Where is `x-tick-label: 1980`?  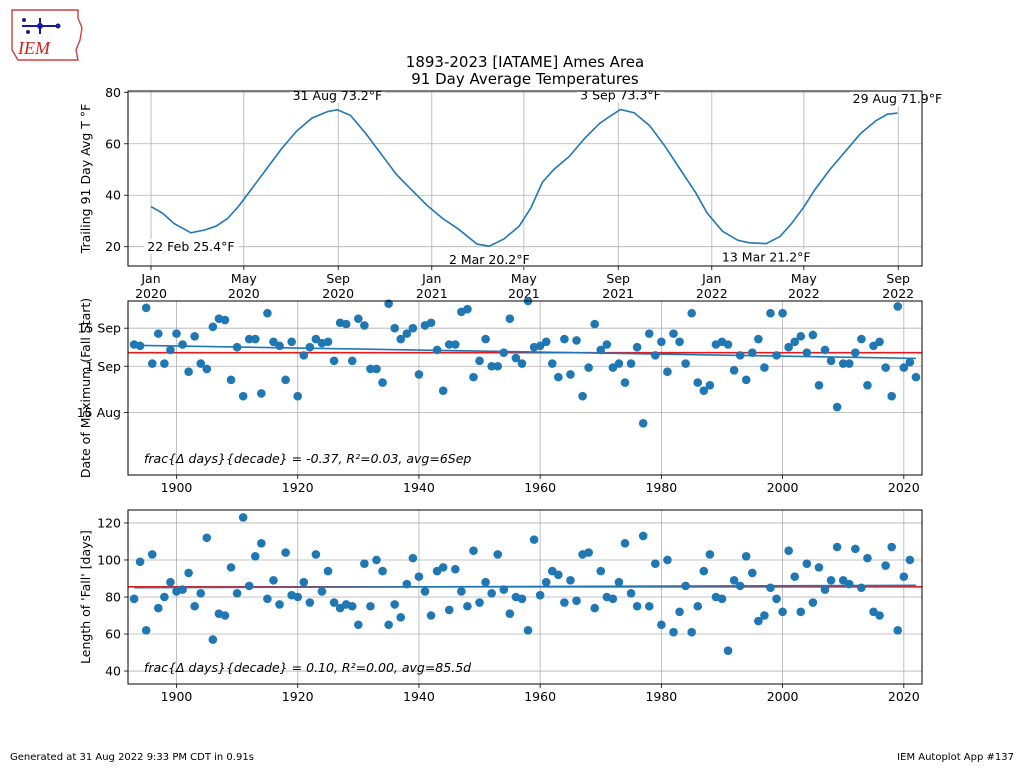
x-tick-label: 1980 is located at coordinates (661, 487).